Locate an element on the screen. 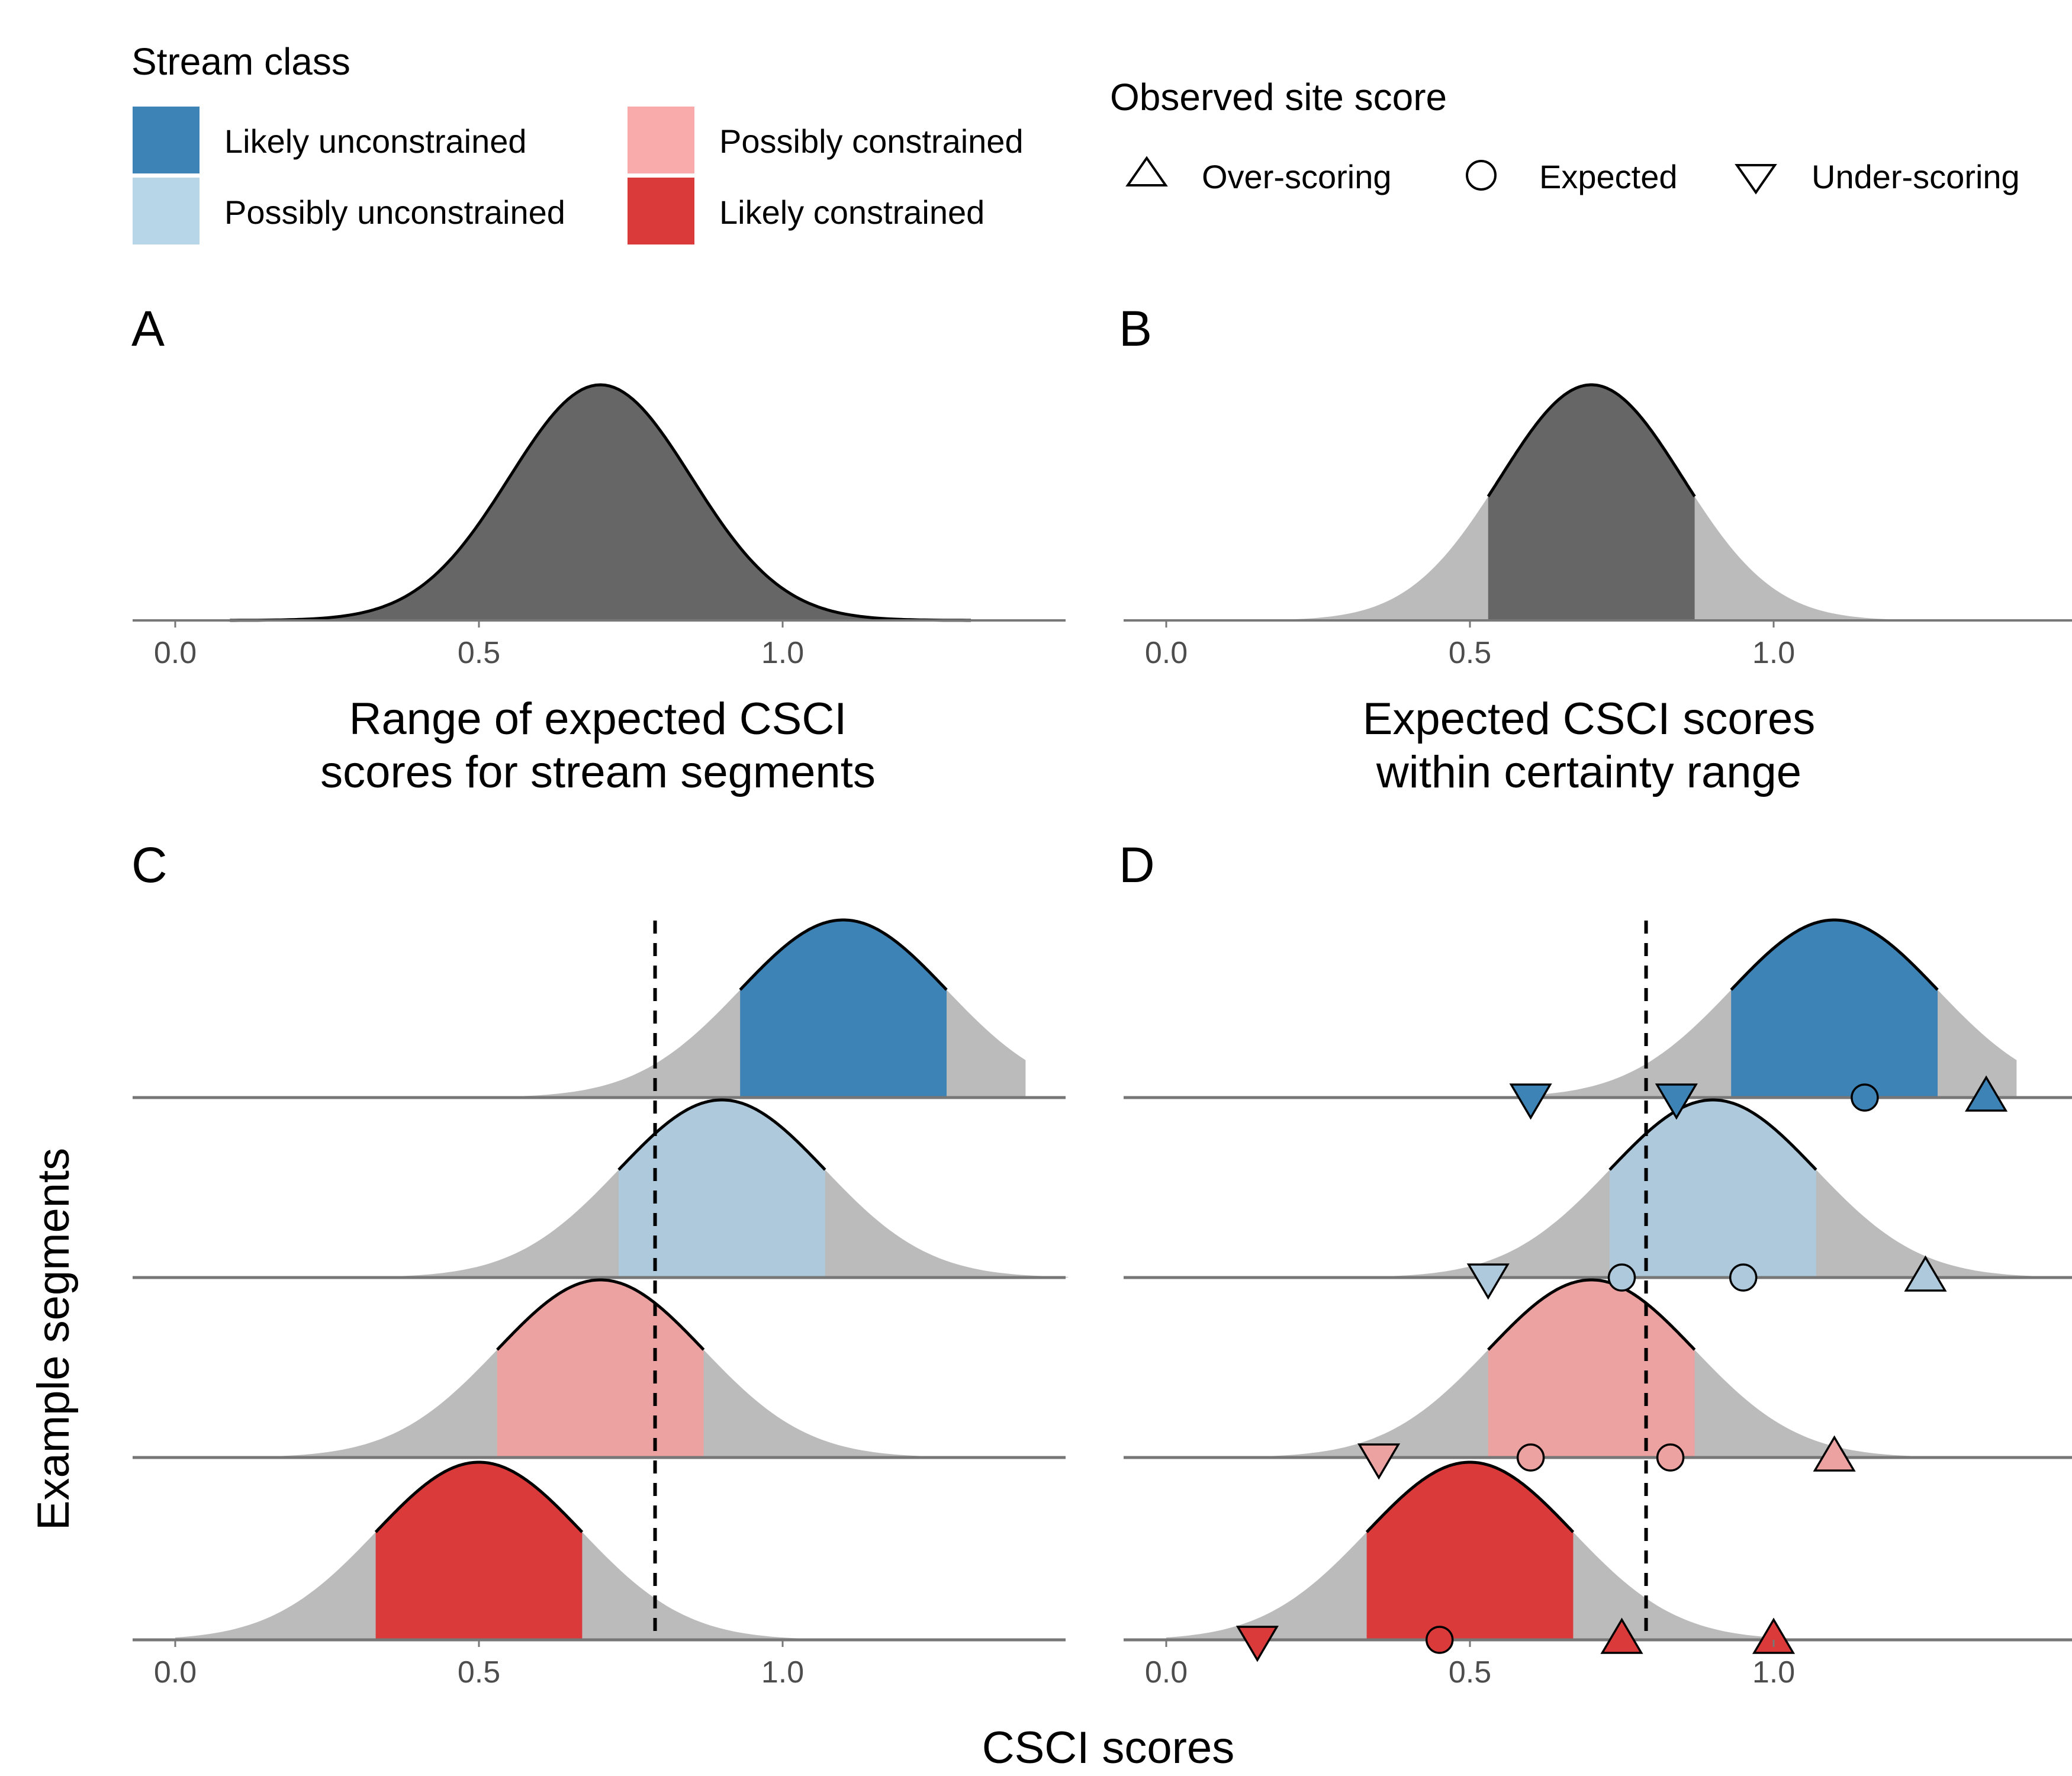 The width and height of the screenshot is (2072, 1776). x-axis-title: CSCI scores is located at coordinates (1108, 1748).